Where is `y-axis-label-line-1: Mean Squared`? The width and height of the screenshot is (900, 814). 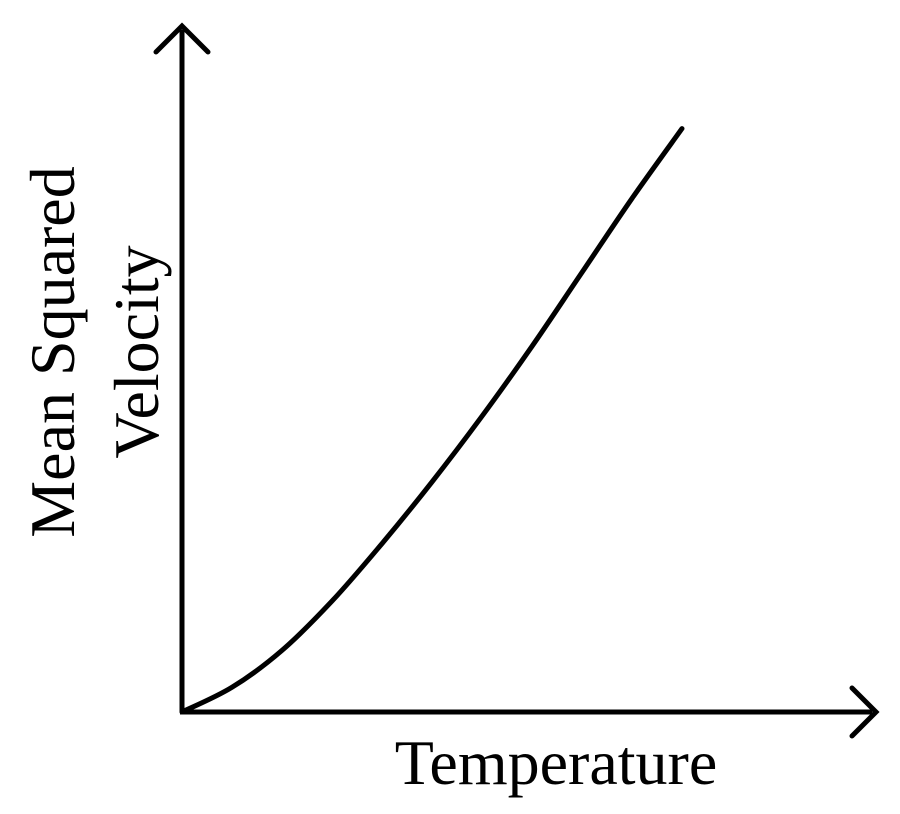
y-axis-label-line-1: Mean Squared is located at coordinates (52, 351).